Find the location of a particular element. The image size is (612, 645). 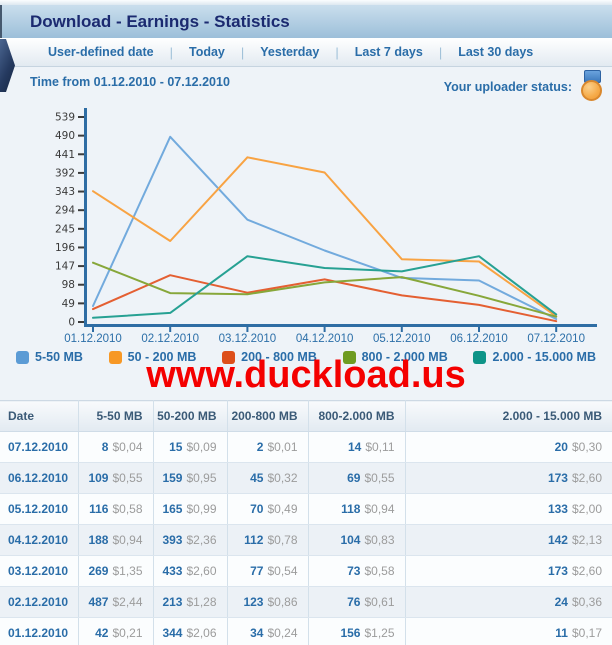

tab-user-defined-date: User-defined date is located at coordinates (101, 52).